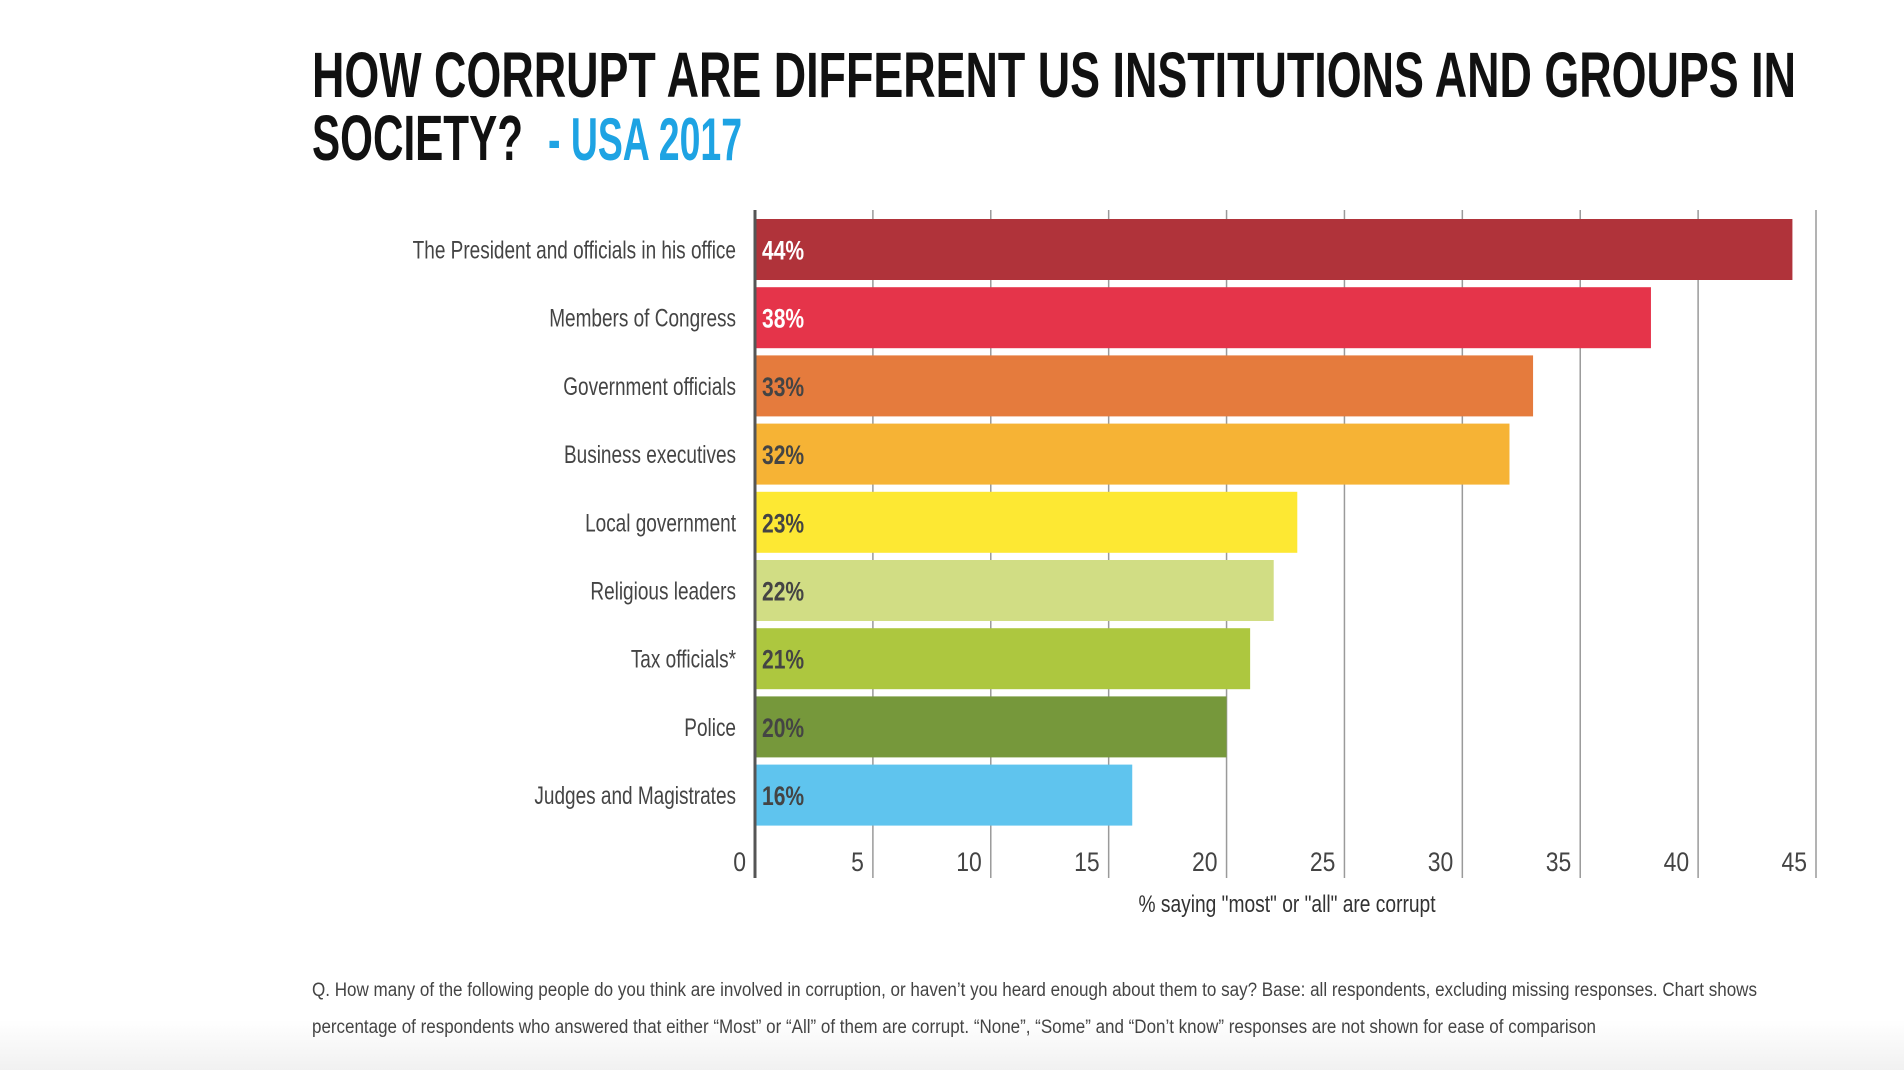 Image resolution: width=1904 pixels, height=1070 pixels. I want to click on category-label: Local government, so click(660, 523).